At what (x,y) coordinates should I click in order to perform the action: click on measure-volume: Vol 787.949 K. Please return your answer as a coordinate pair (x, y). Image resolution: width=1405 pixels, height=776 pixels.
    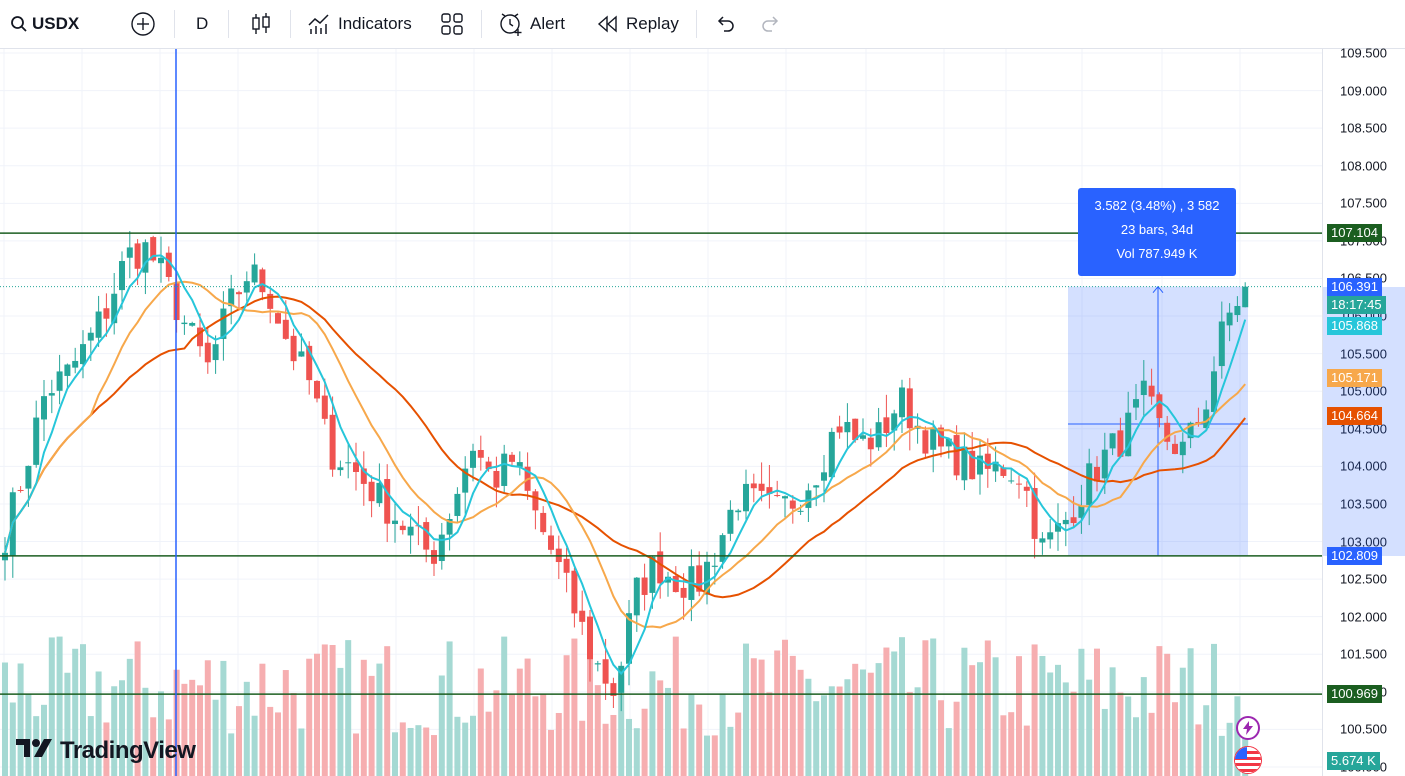
    Looking at the image, I should click on (1157, 253).